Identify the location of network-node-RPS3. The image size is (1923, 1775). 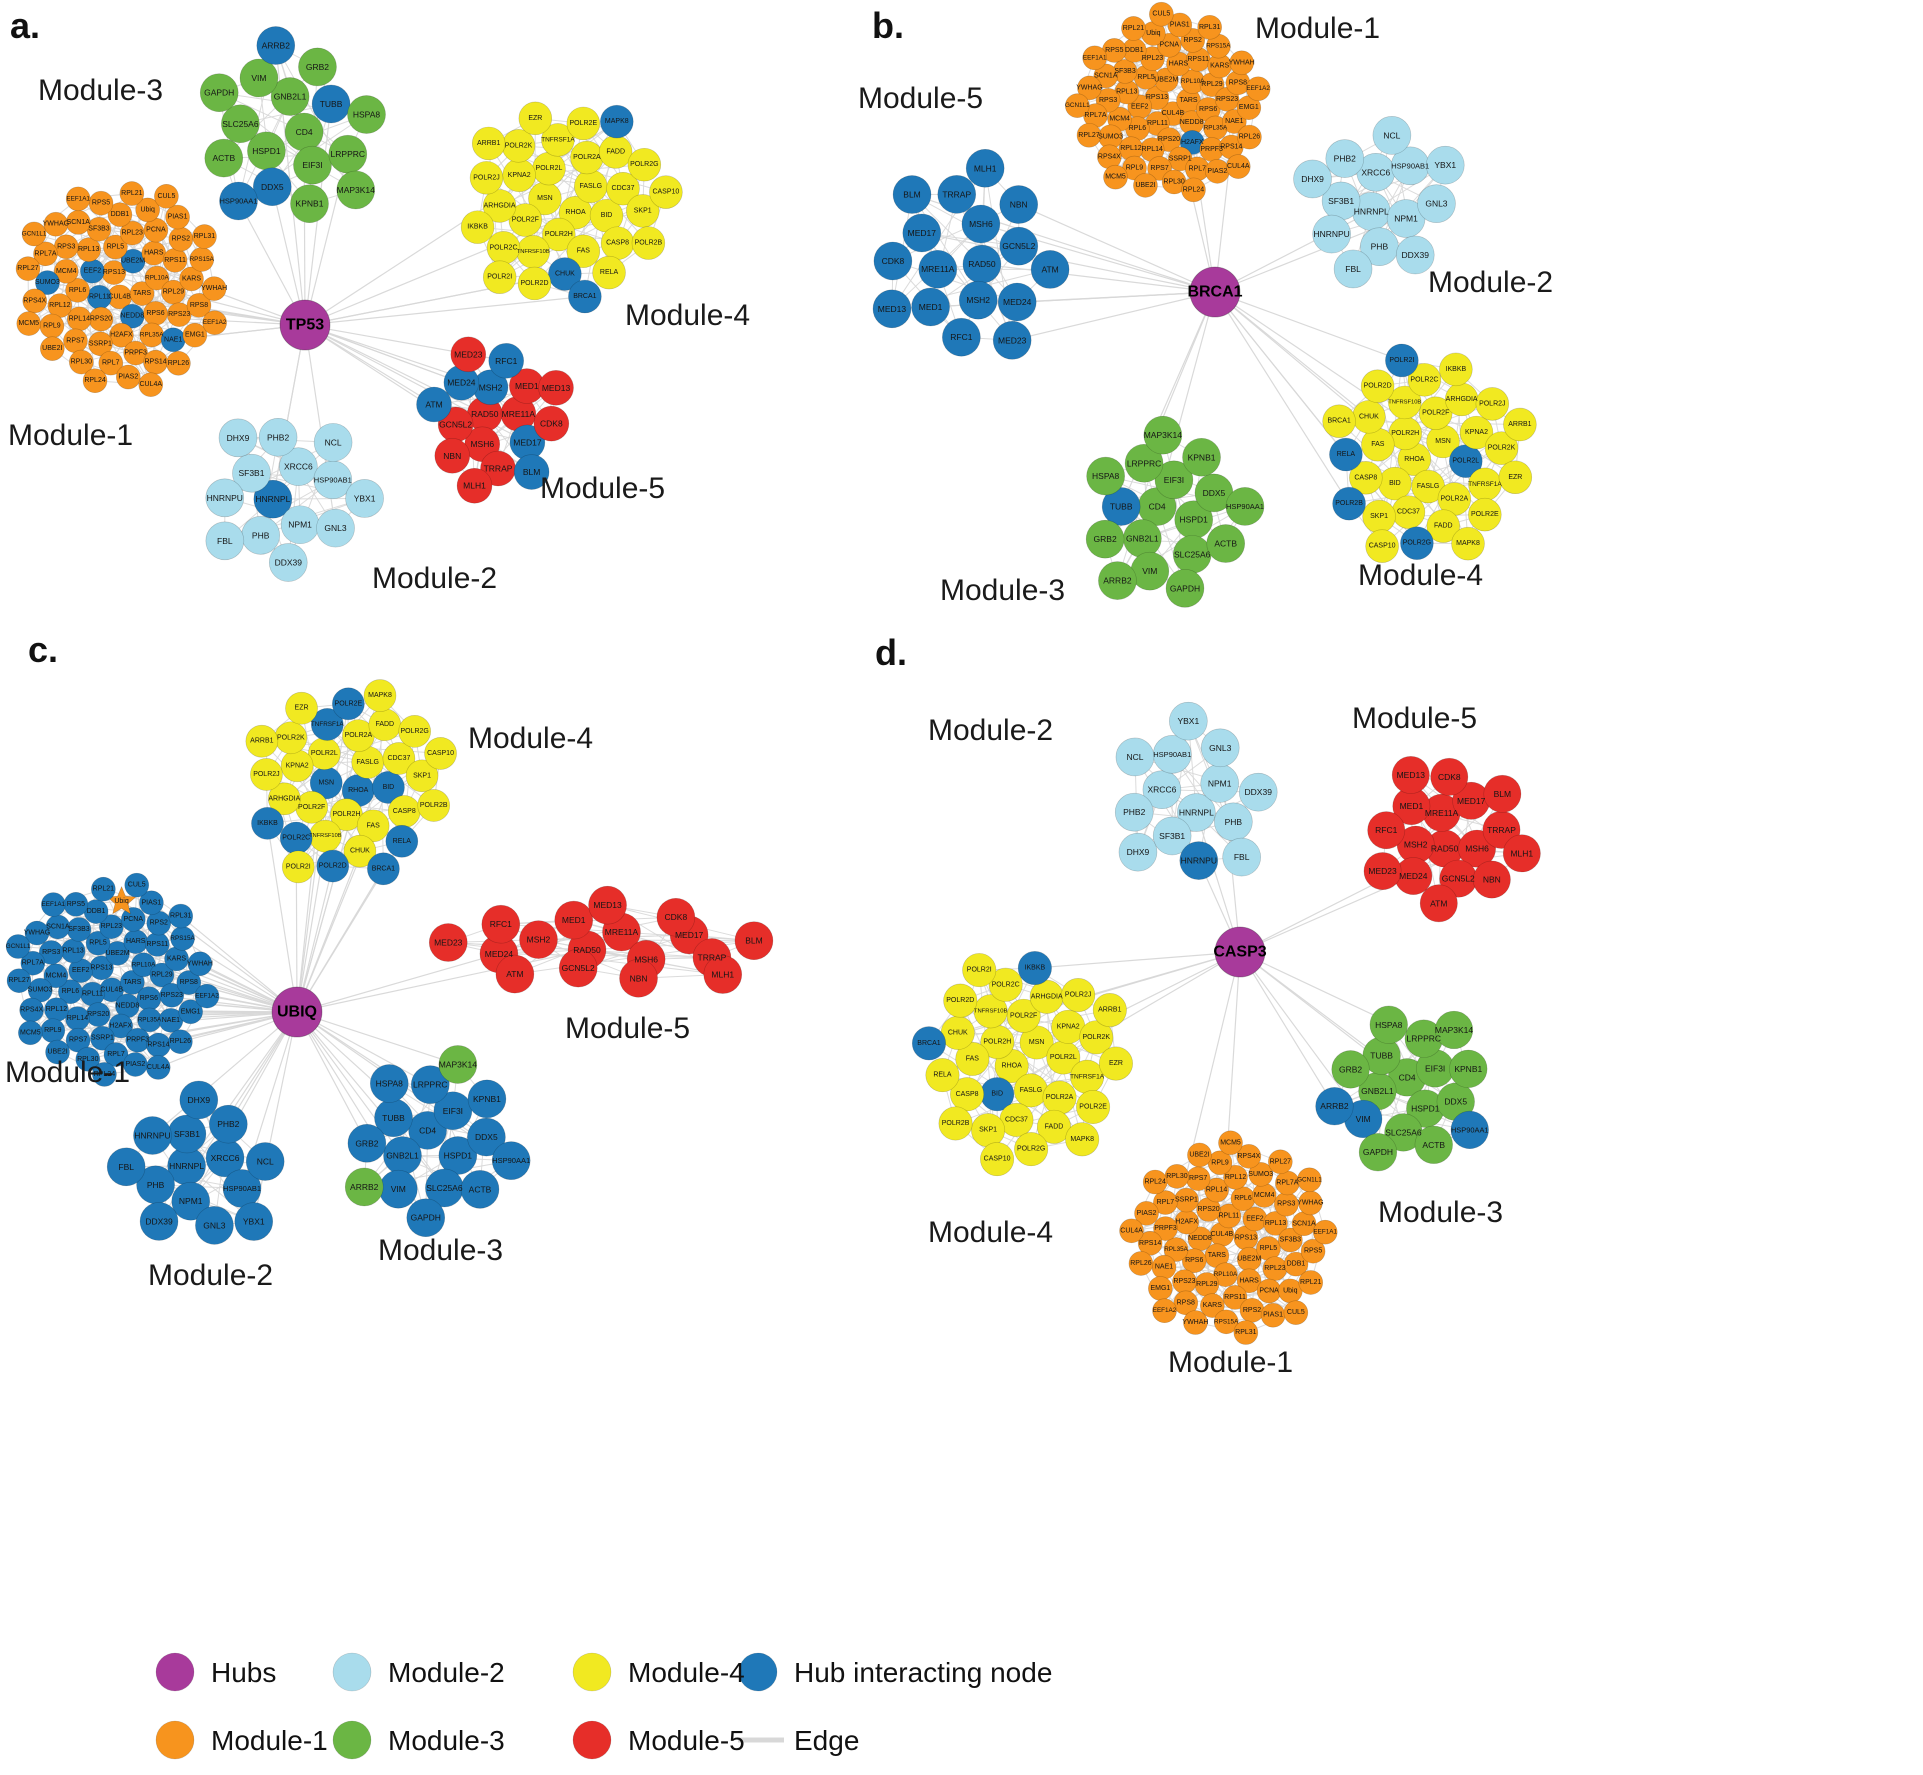
(66, 247).